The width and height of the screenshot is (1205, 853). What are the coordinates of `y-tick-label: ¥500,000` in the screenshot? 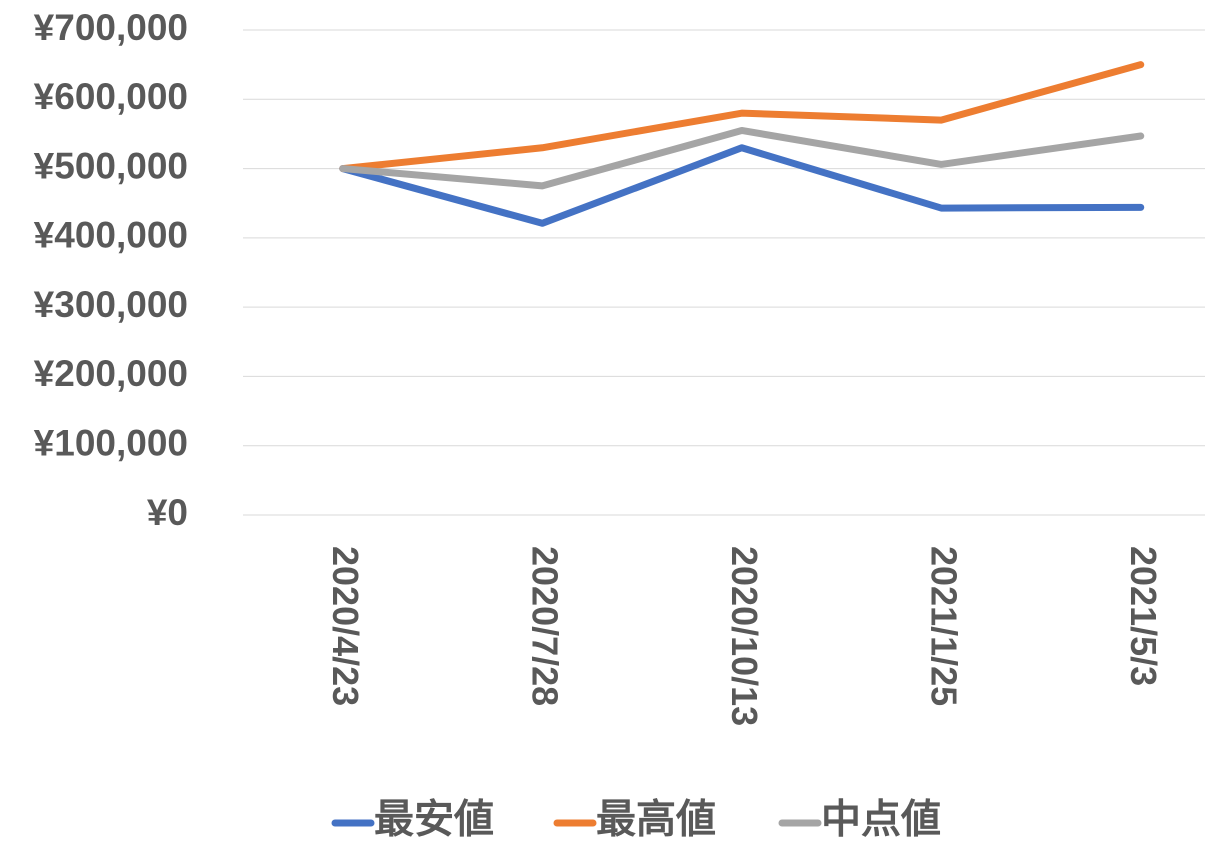 It's located at (111, 165).